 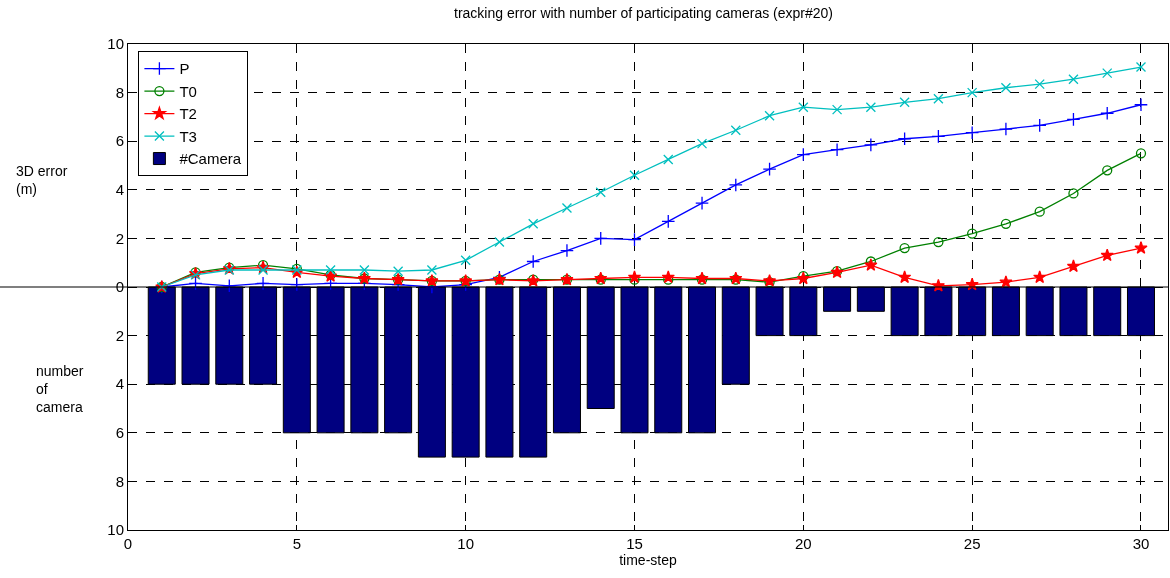 I want to click on legend-label: P, so click(x=184, y=69).